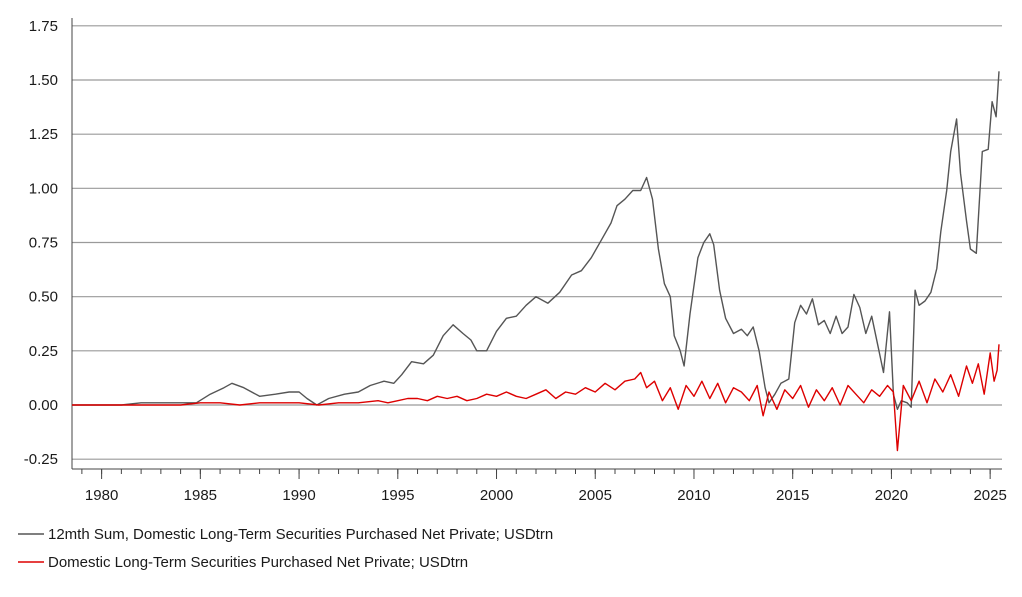 This screenshot has width=1022, height=597. I want to click on x-tick-label: 1995, so click(397, 495).